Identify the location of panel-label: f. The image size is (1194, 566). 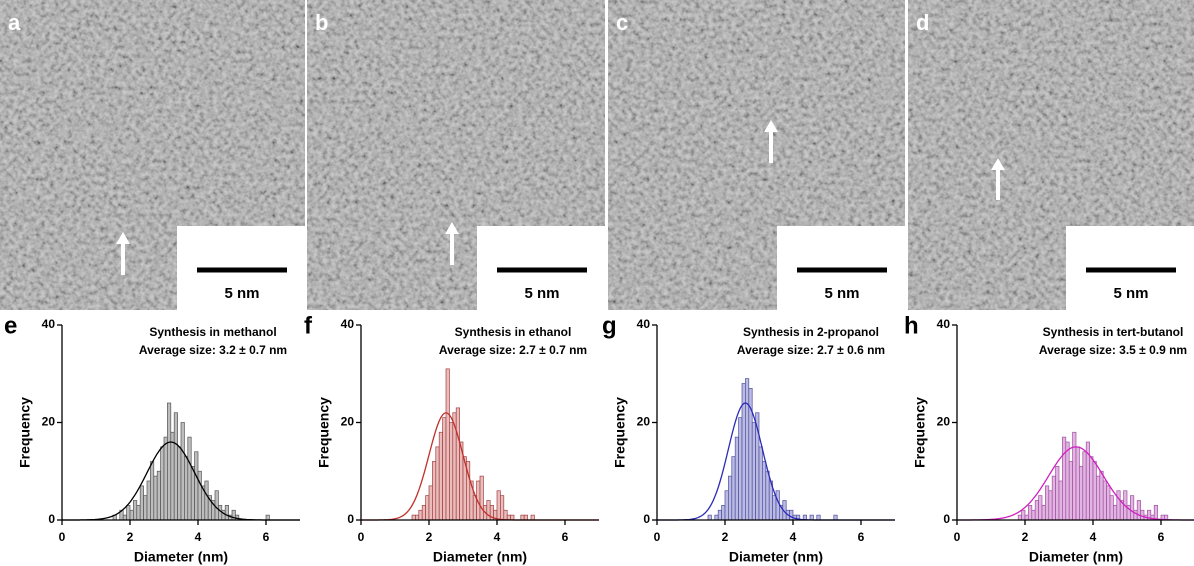
(308, 325).